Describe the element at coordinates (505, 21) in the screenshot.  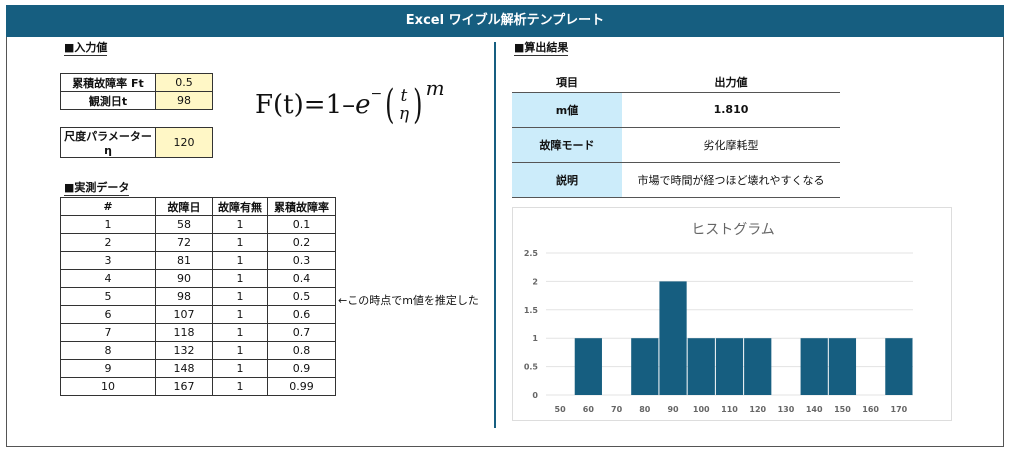
I see `page-title: Excel ワイブル解析テンプレート` at that location.